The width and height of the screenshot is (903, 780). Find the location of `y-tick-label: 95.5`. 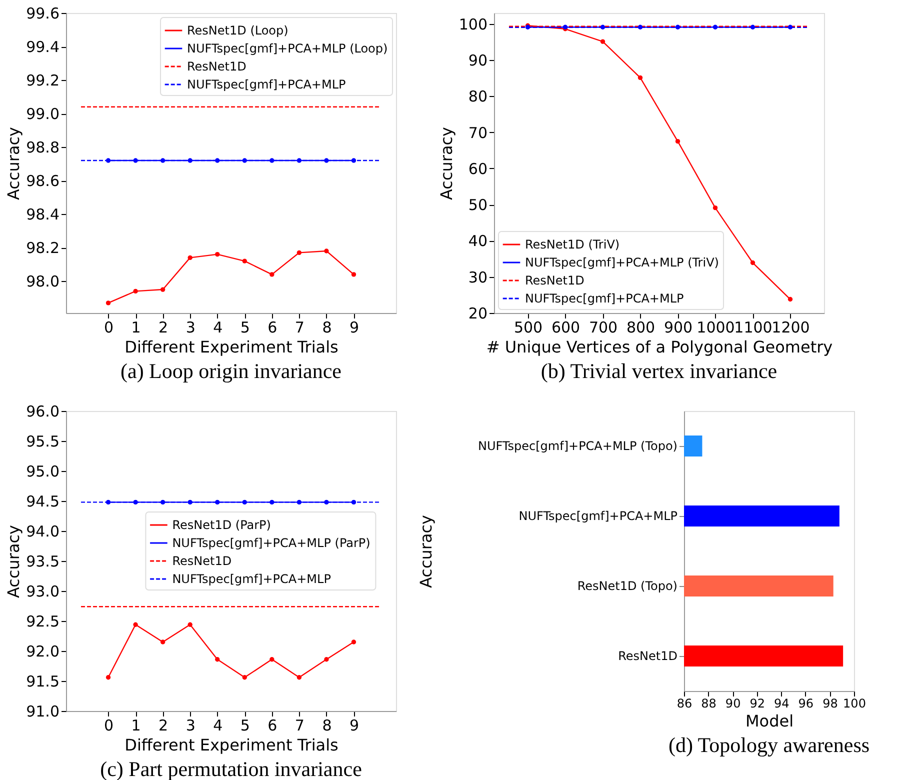

y-tick-label: 95.5 is located at coordinates (43, 441).